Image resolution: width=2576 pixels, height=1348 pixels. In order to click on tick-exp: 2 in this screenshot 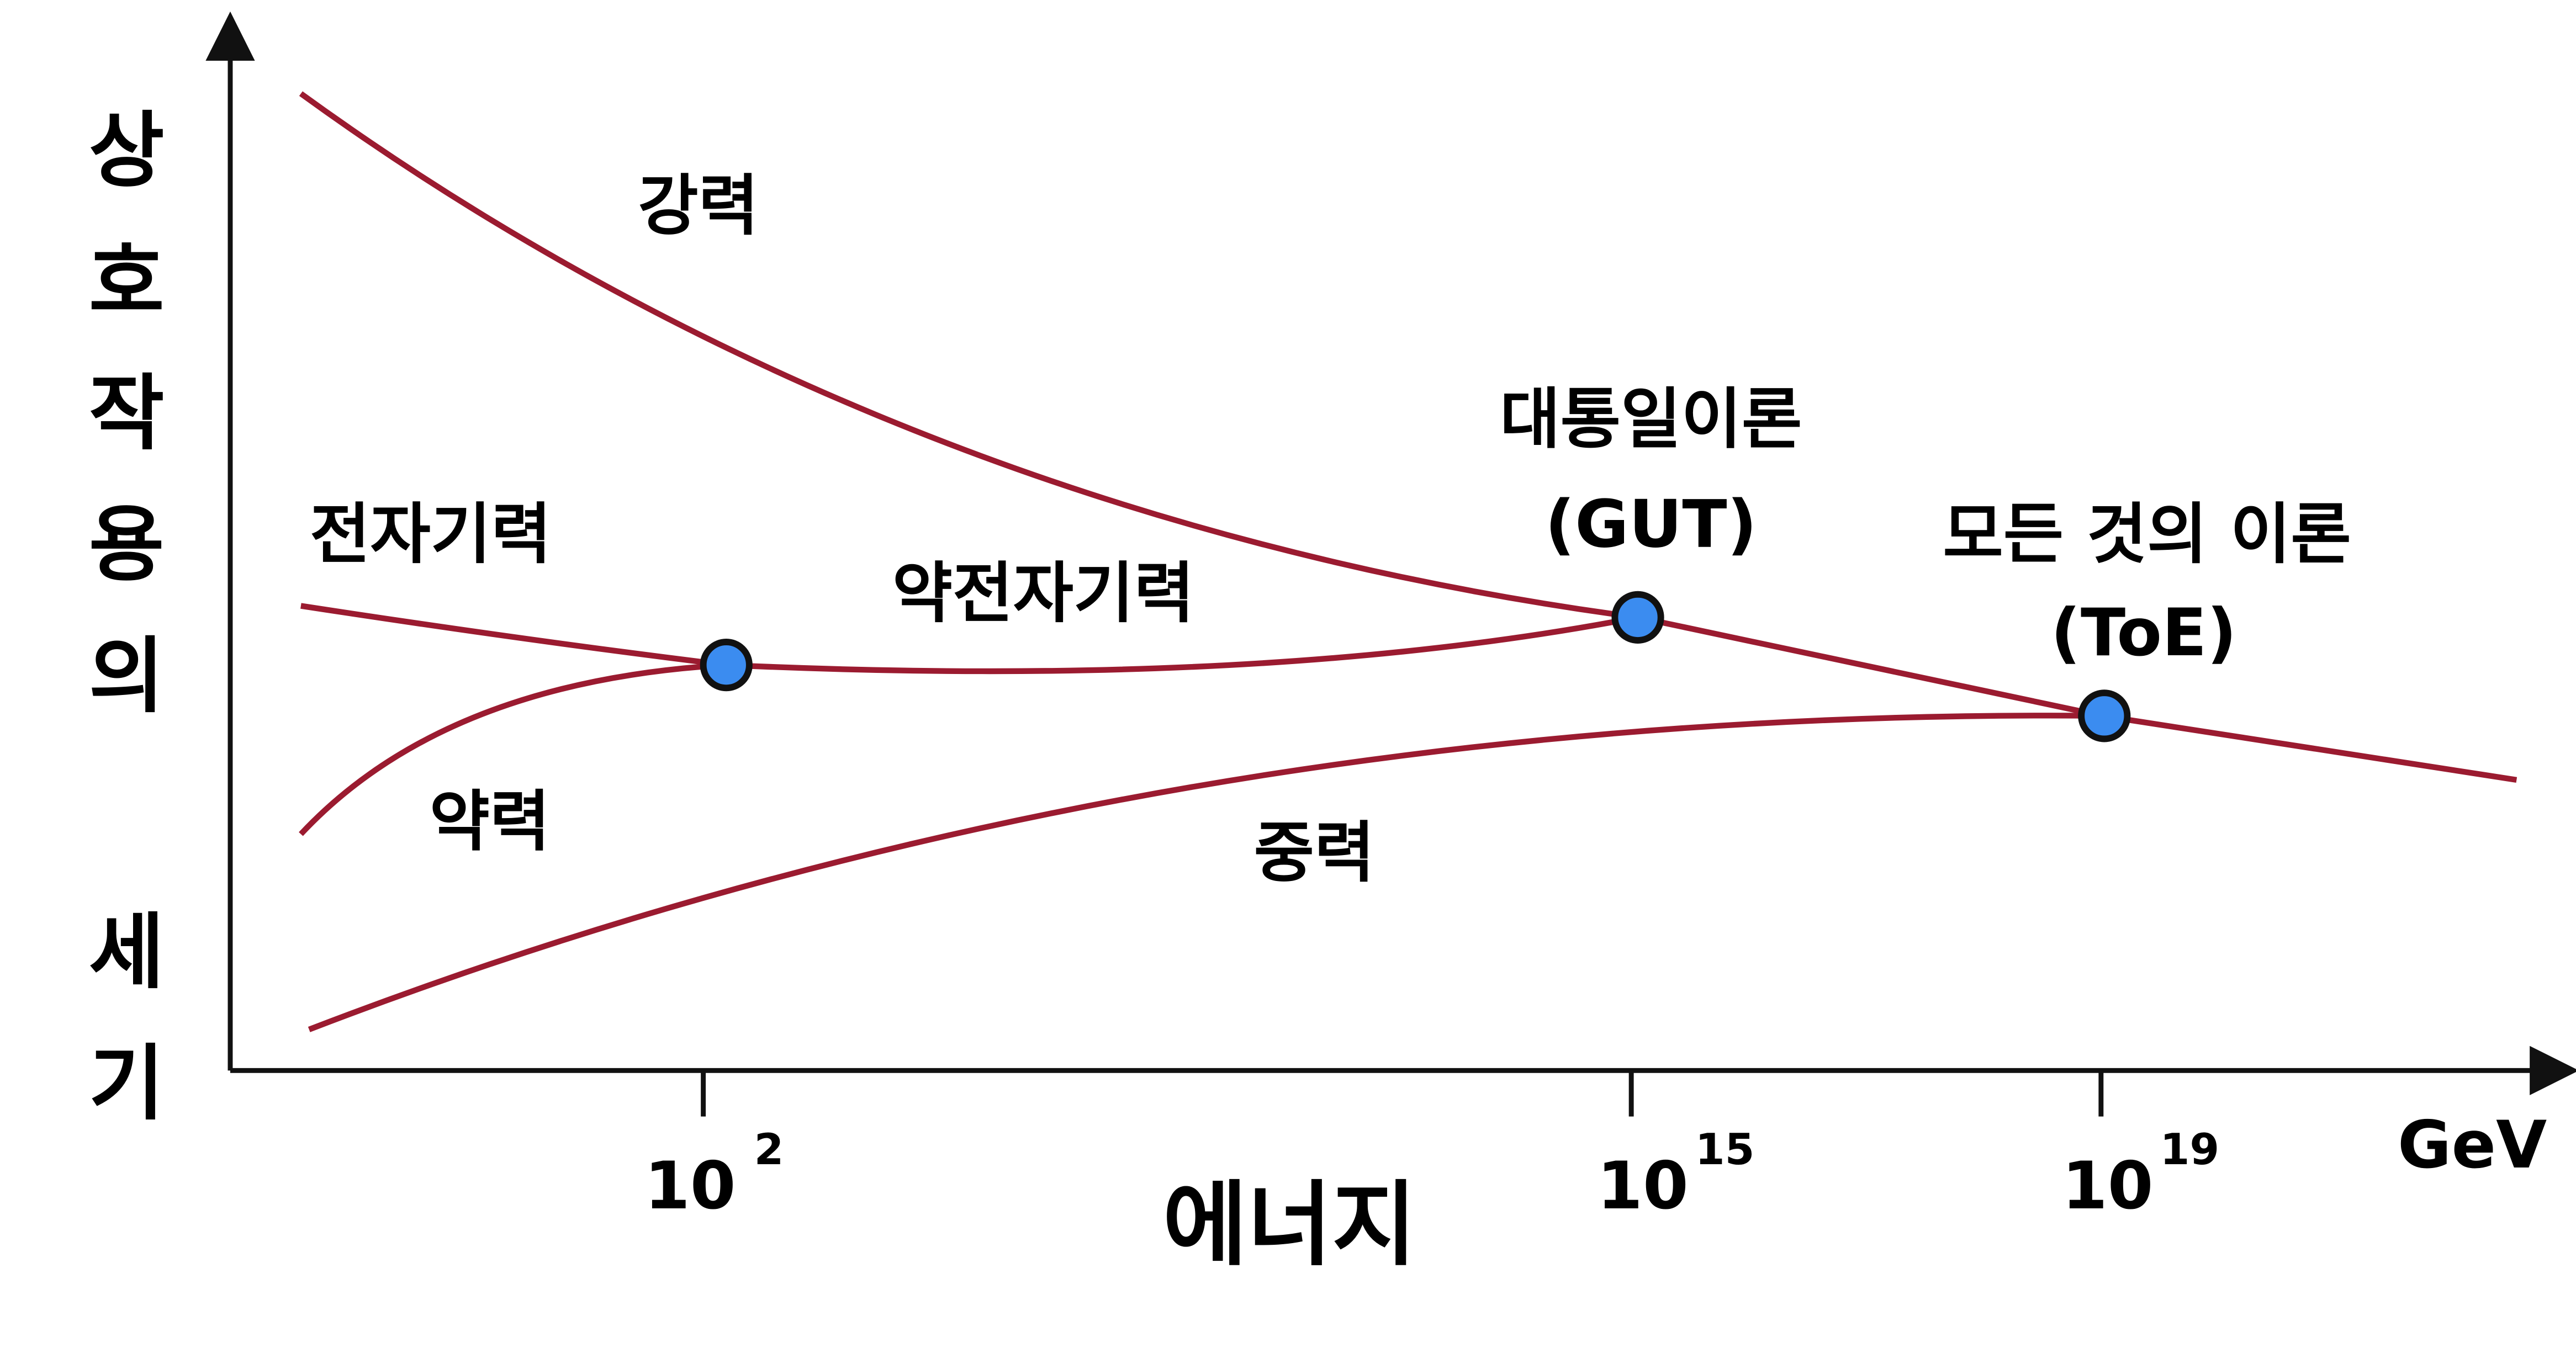, I will do `click(769, 1150)`.